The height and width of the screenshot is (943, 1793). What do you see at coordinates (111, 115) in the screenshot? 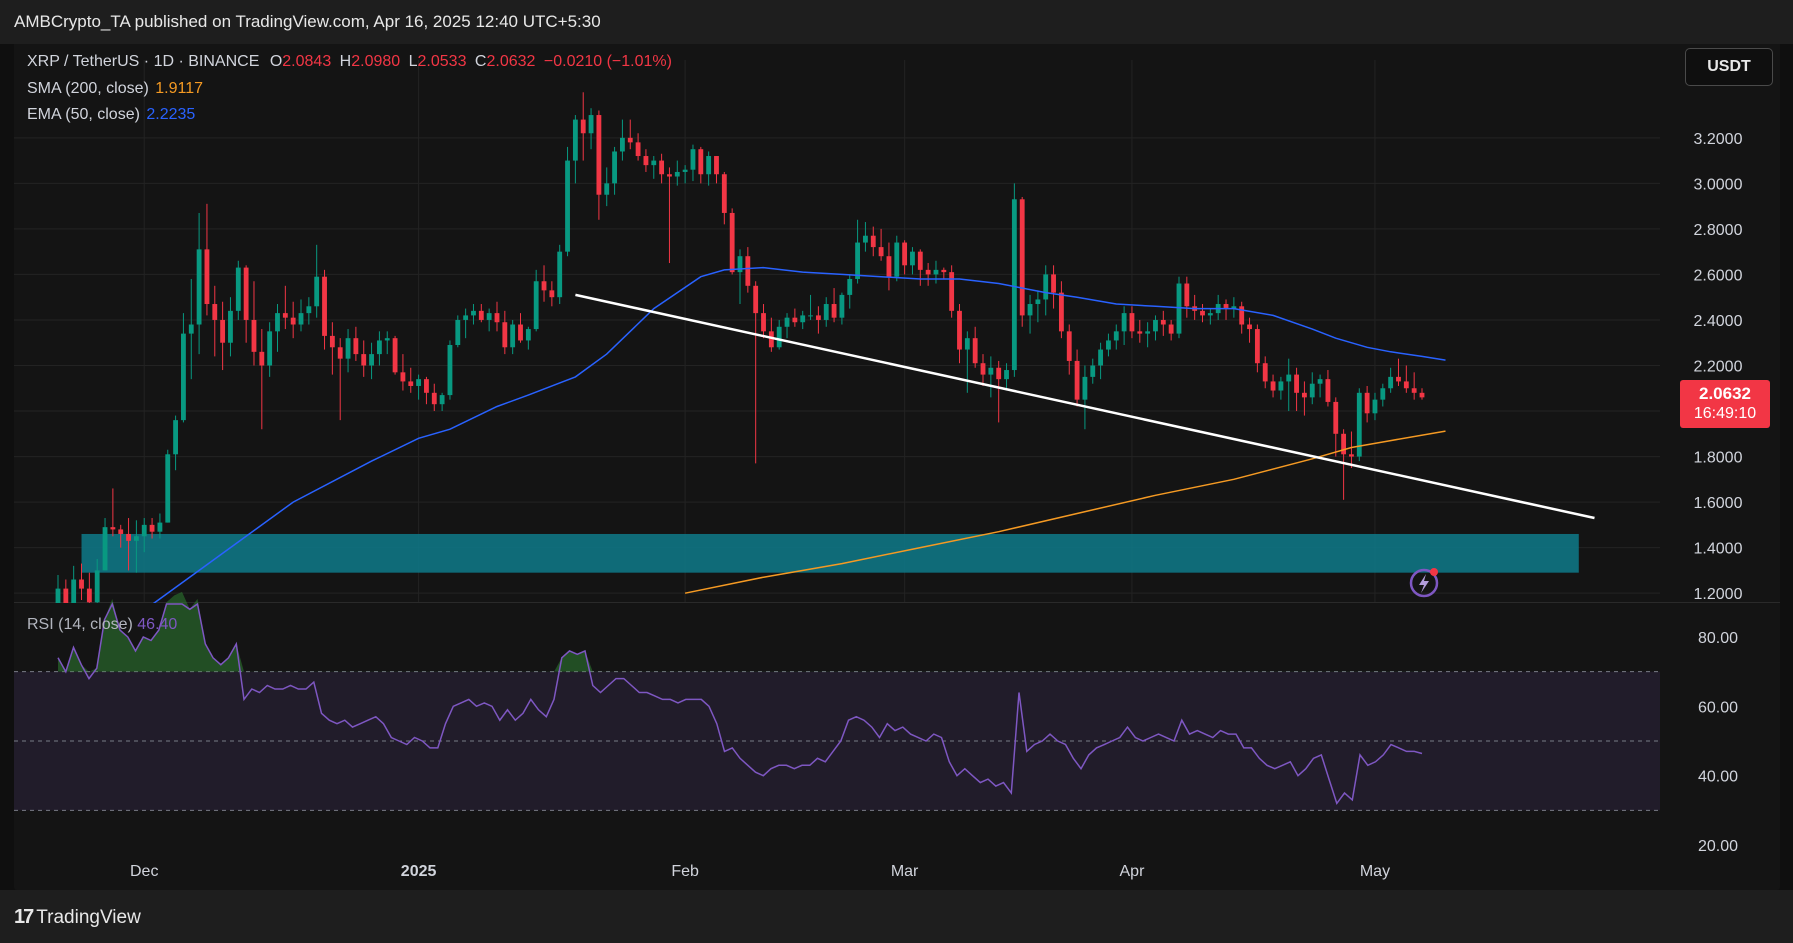
I see `ema-legend: EMA (50, close) 2.2235` at bounding box center [111, 115].